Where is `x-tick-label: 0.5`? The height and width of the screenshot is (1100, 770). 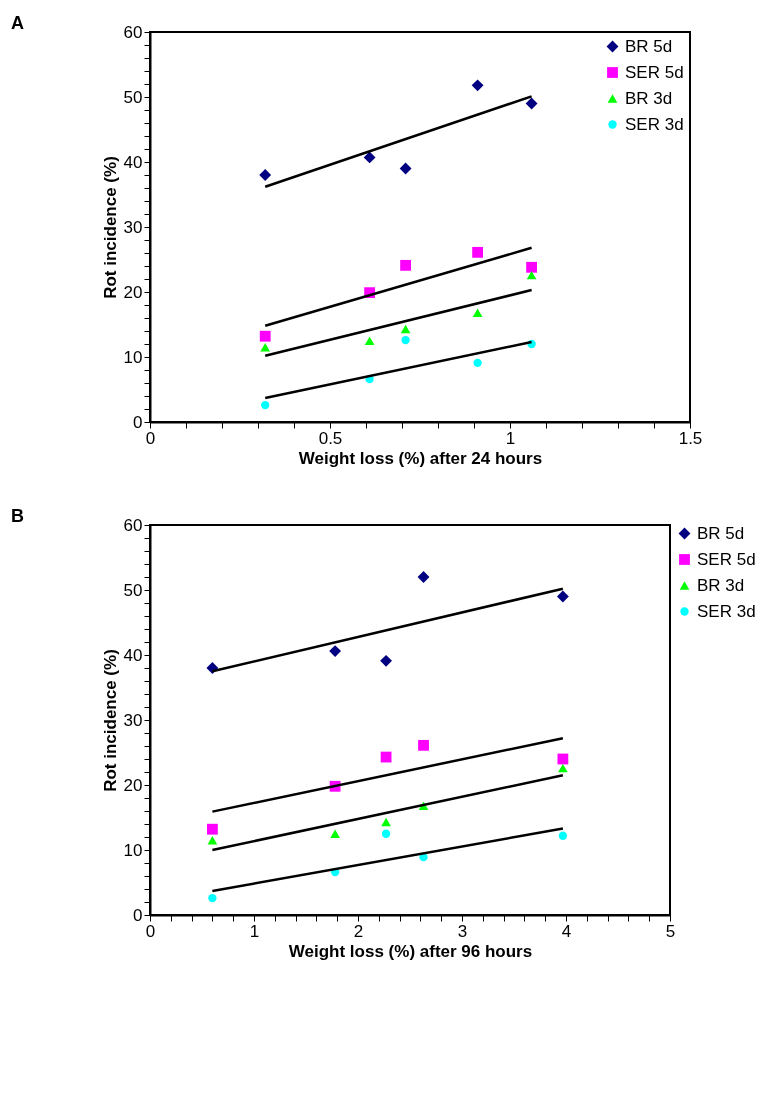
x-tick-label: 0.5 is located at coordinates (330, 438).